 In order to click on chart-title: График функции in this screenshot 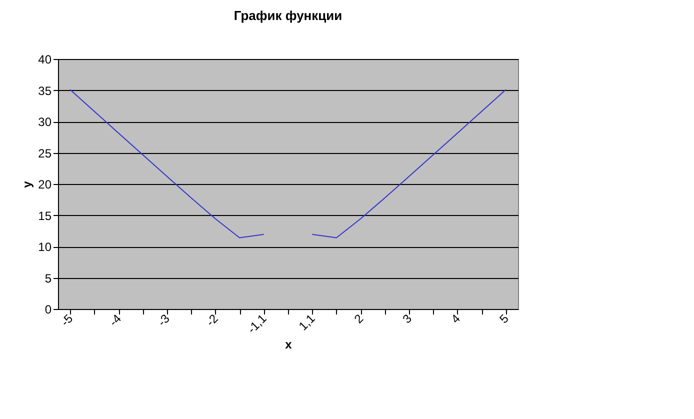, I will do `click(288, 15)`.